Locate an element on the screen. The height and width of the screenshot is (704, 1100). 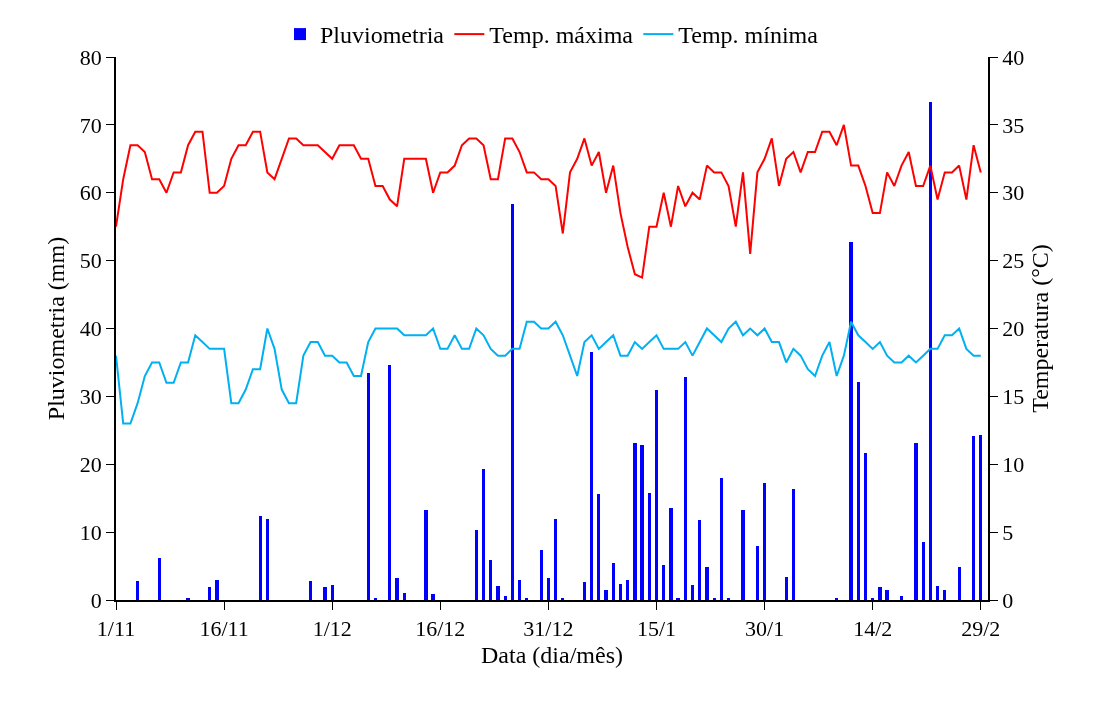
line-series is located at coordinates (549, 372).